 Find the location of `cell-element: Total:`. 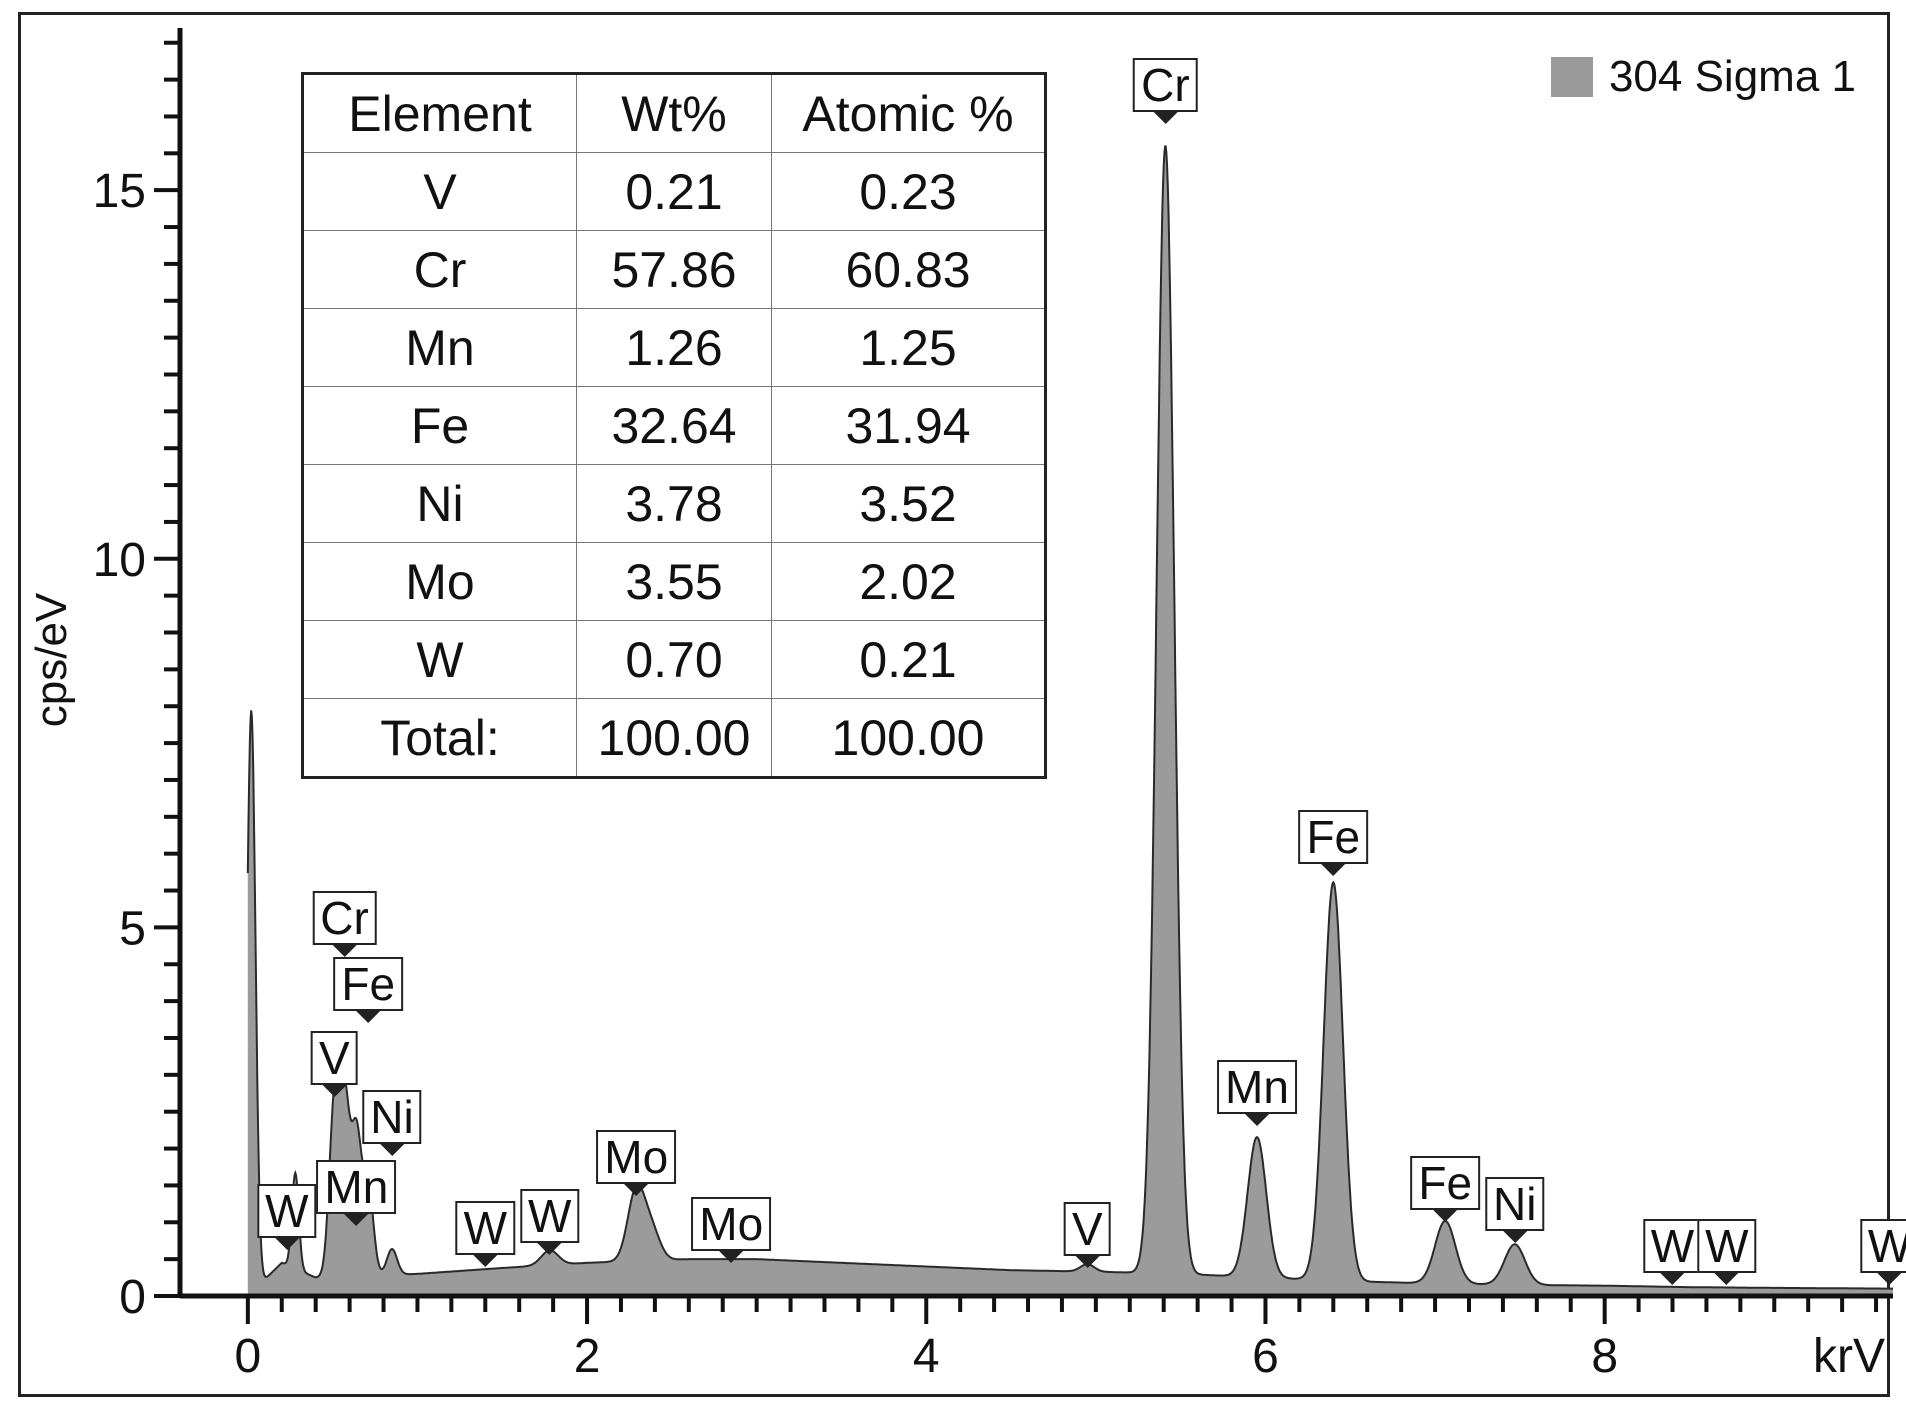

cell-element: Total: is located at coordinates (439, 738).